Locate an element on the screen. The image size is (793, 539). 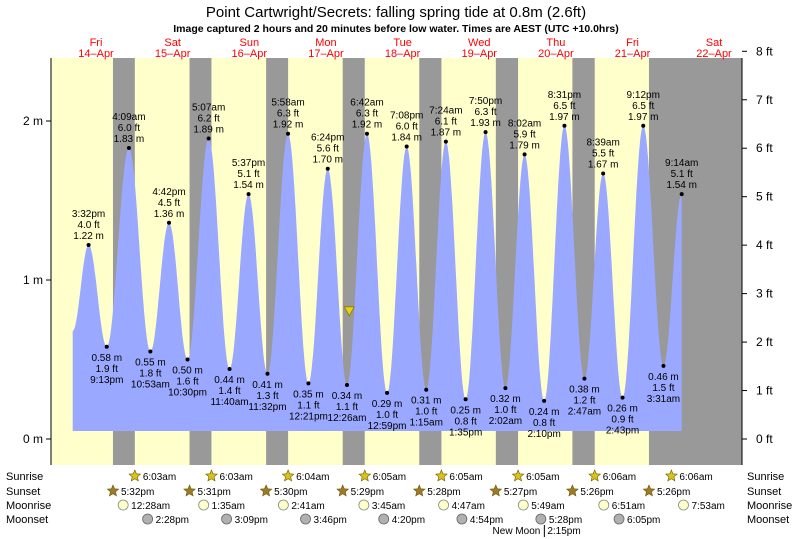
left-tick-label: 0 m is located at coordinates (33, 439).